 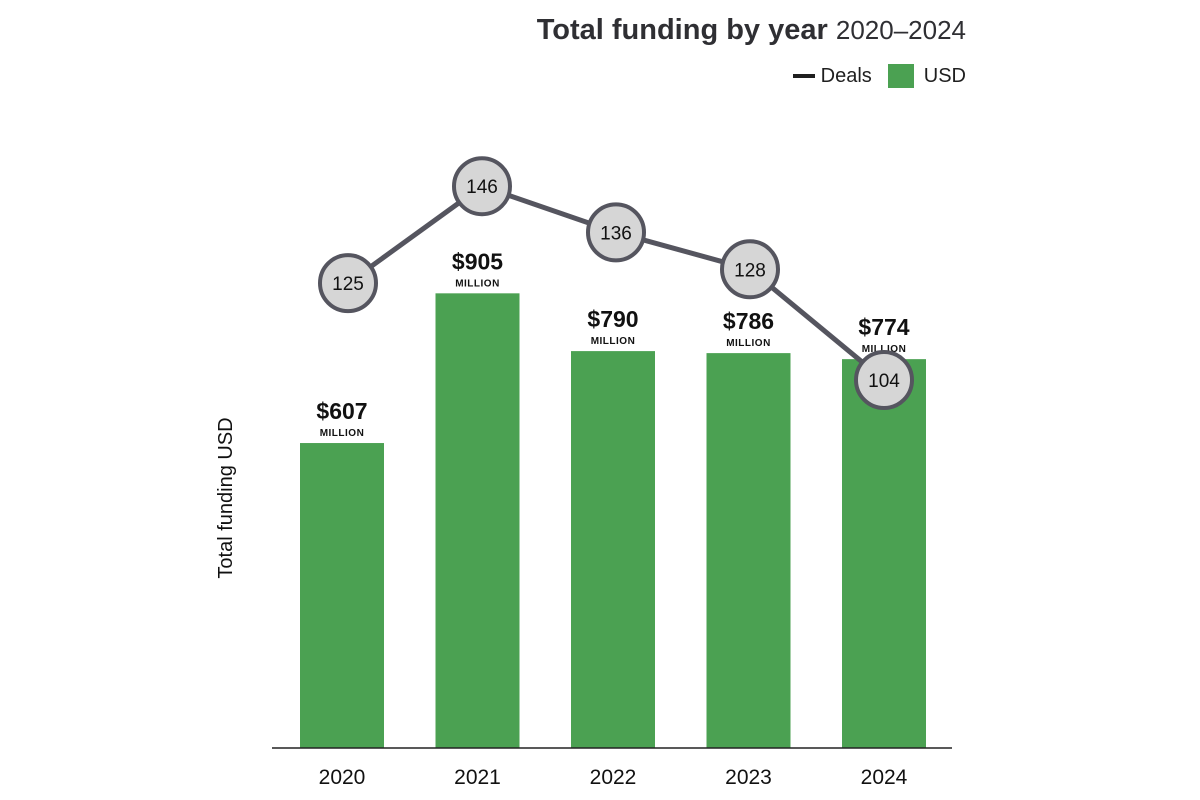 What do you see at coordinates (477, 283) in the screenshot?
I see `bar-unit-label-2021: MILLION` at bounding box center [477, 283].